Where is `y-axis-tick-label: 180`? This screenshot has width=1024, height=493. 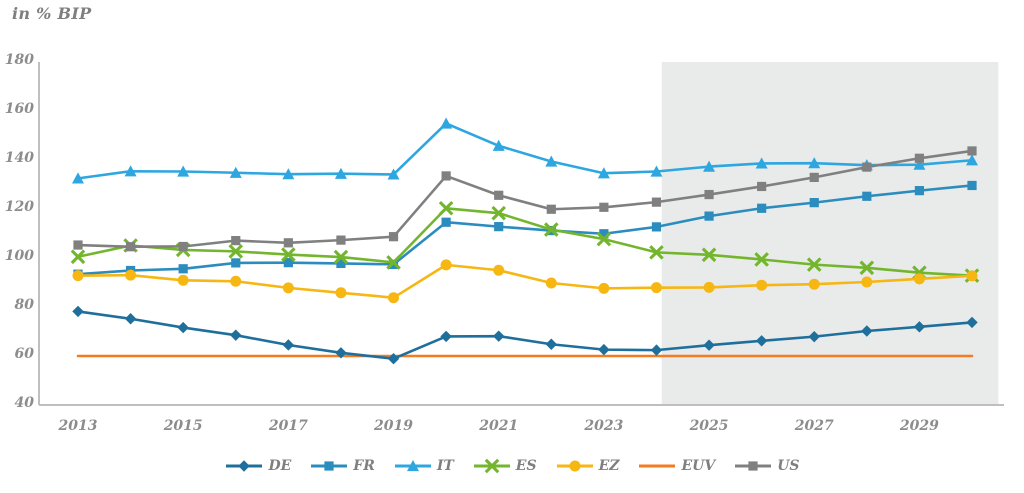
y-axis-tick-label: 180 is located at coordinates (19, 60).